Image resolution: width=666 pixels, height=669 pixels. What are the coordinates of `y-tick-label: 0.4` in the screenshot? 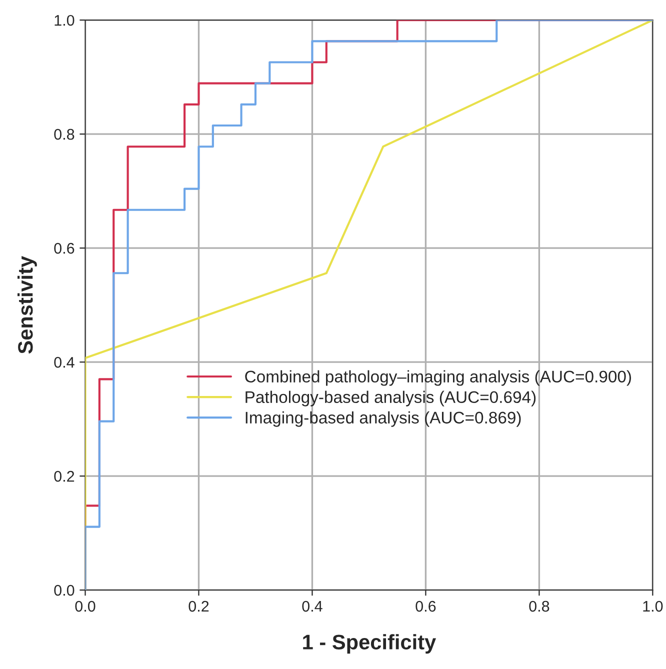 It's located at (64, 362).